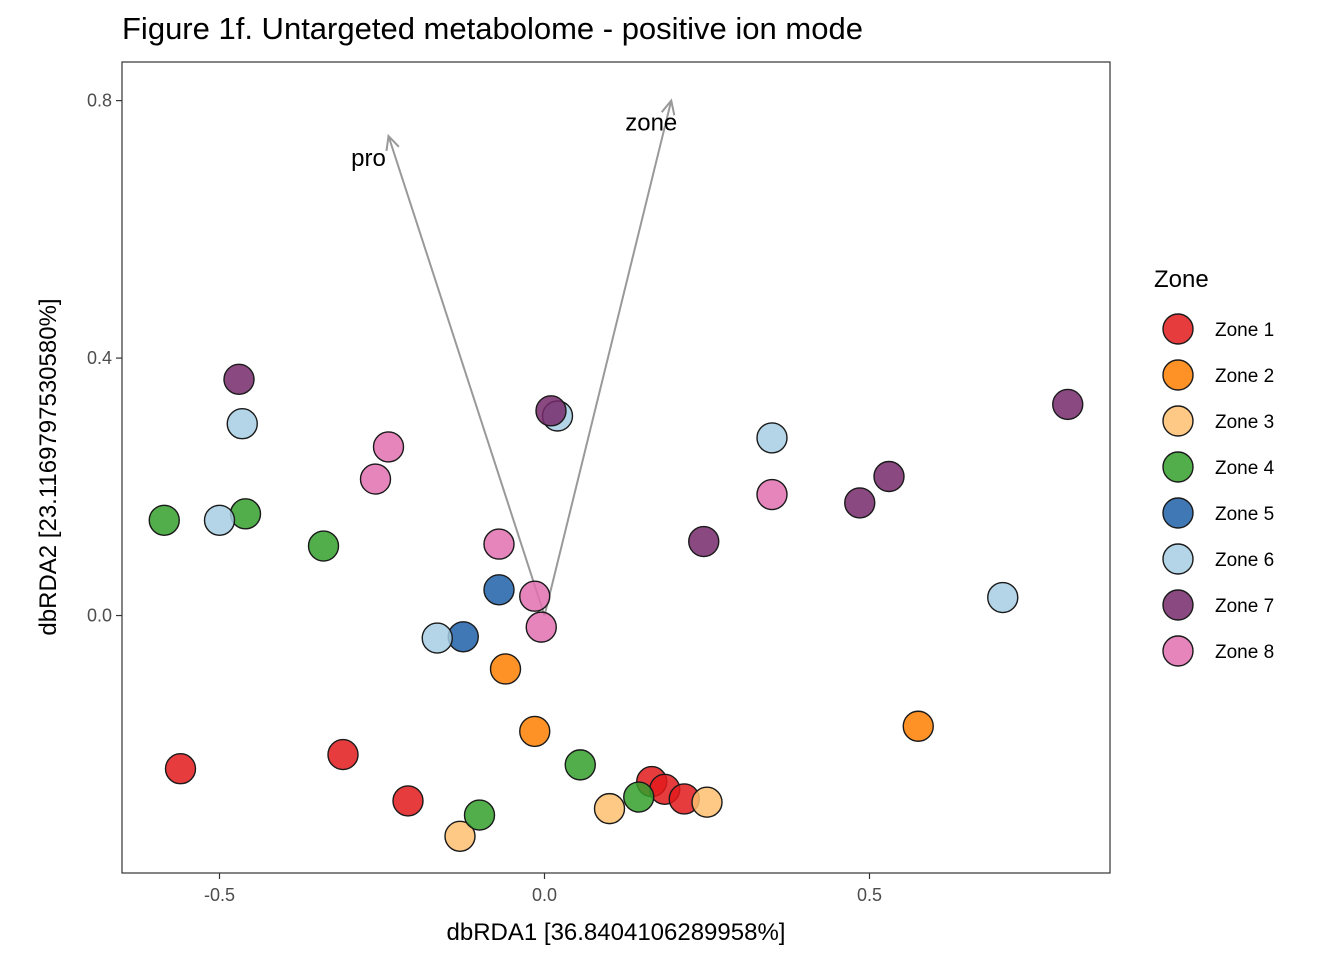 Image resolution: width=1344 pixels, height=960 pixels. Describe the element at coordinates (651, 123) in the screenshot. I see `vector-label-zone: zone` at that location.